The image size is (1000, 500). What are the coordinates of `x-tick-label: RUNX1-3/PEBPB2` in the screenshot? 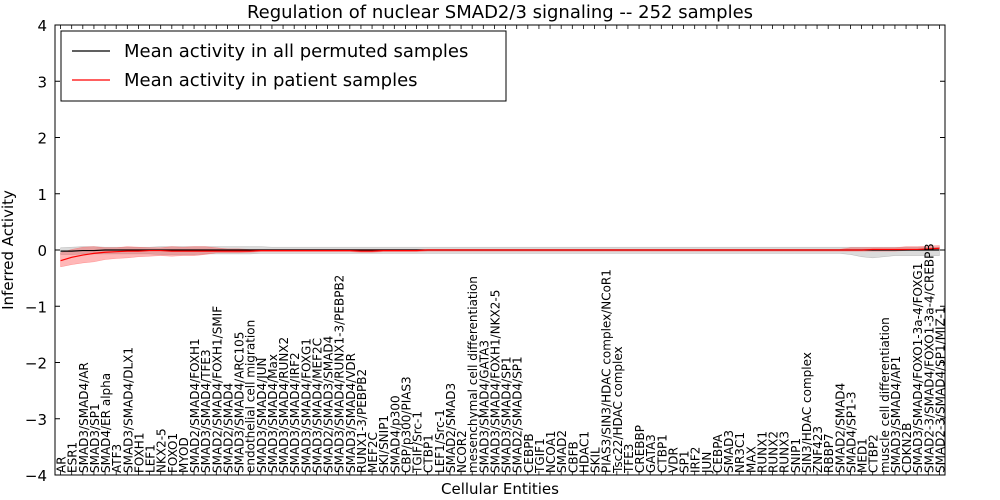 It's located at (362, 421).